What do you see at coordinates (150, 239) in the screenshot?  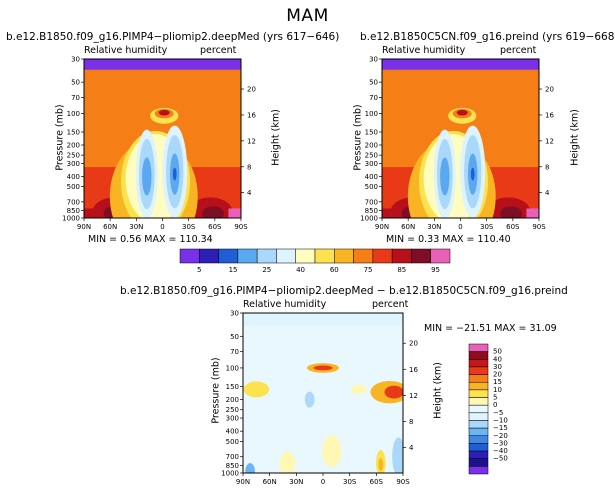 I see `panel1-stats: MIN = 0.56 MAX = 110.34` at bounding box center [150, 239].